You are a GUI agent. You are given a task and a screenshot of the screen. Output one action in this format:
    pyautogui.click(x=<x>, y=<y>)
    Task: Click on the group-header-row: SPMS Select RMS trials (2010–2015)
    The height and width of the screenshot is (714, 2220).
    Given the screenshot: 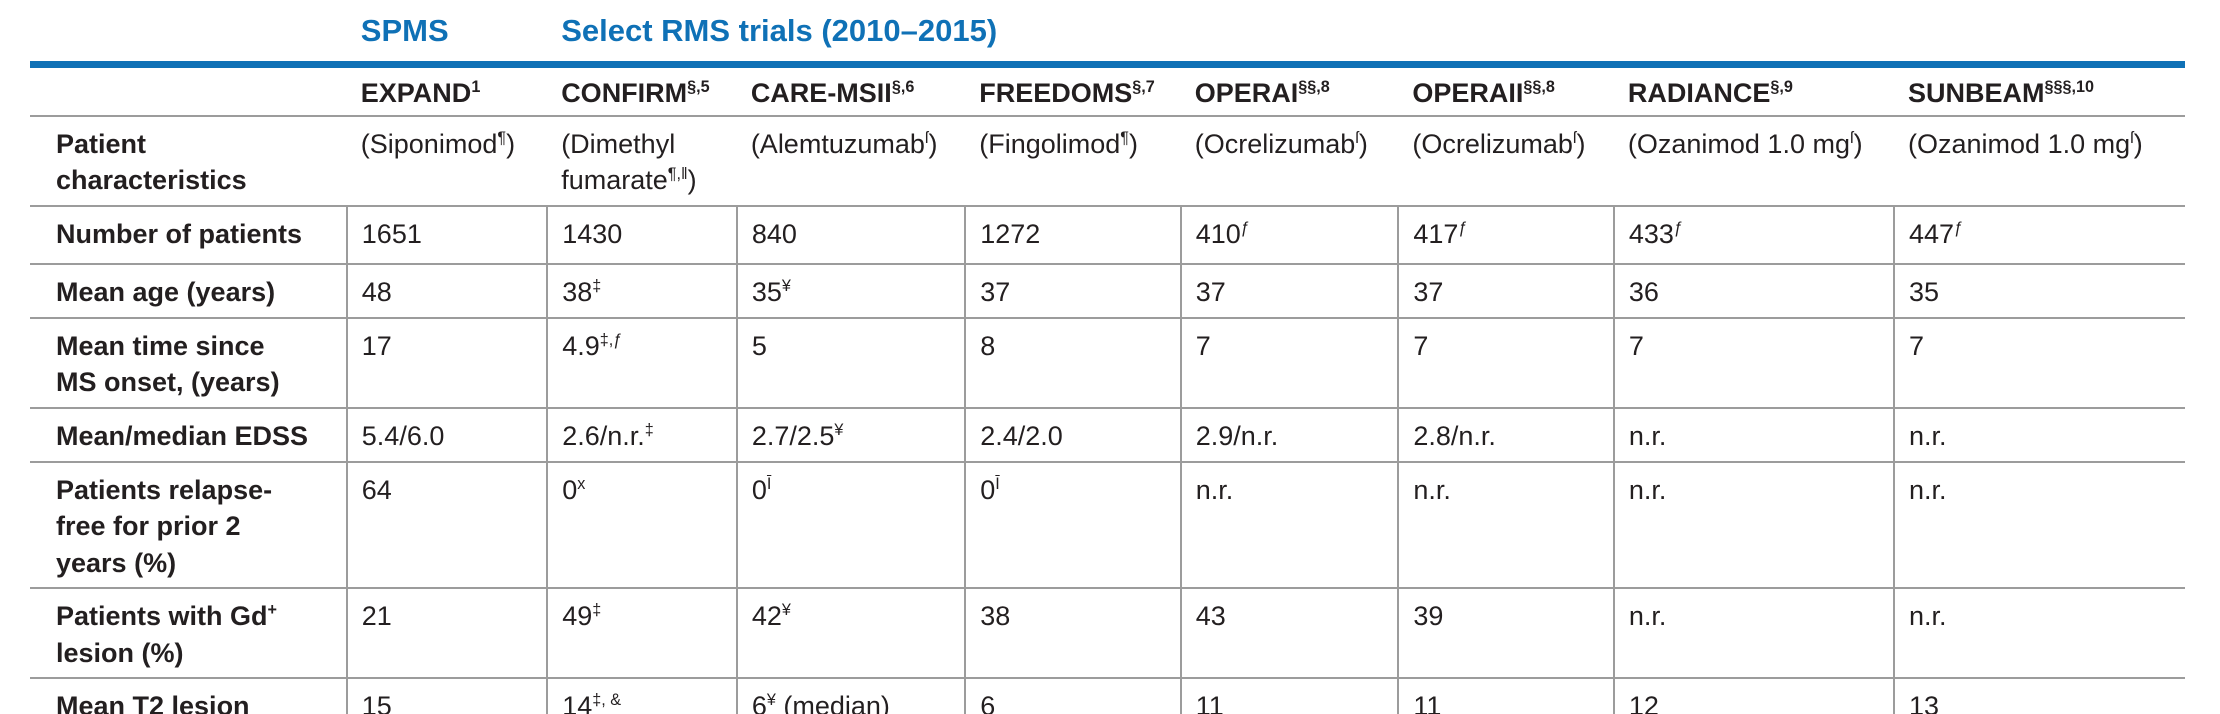 What is the action you would take?
    pyautogui.click(x=1107, y=36)
    